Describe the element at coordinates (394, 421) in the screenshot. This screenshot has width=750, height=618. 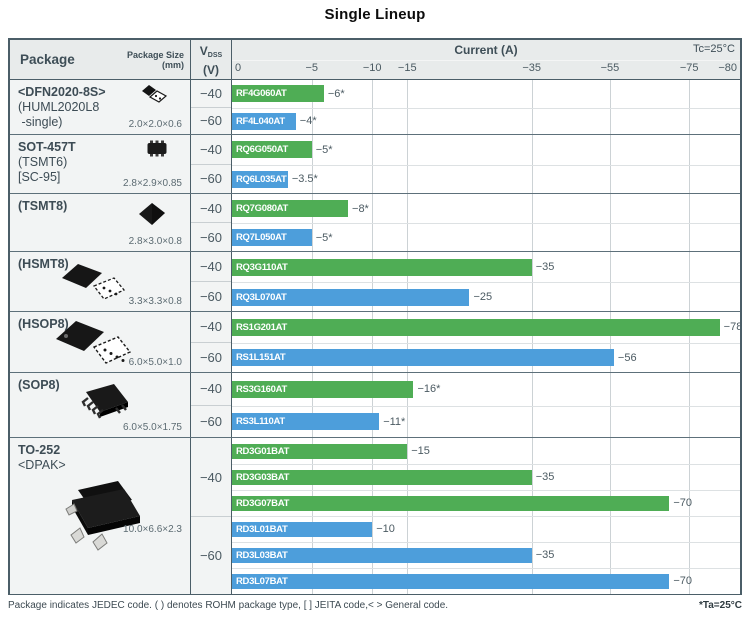
I see `current-value-label: −11*` at that location.